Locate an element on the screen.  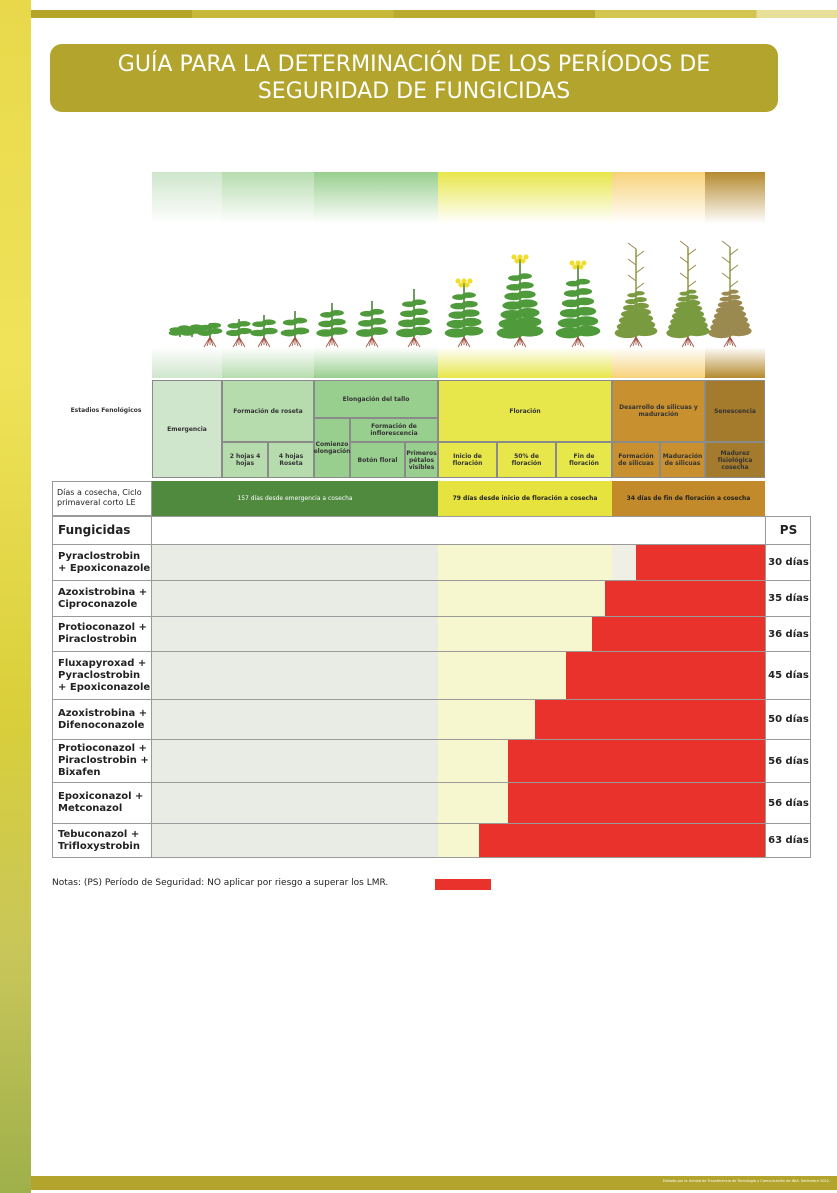
ps-days: 63 días is located at coordinates (788, 841).